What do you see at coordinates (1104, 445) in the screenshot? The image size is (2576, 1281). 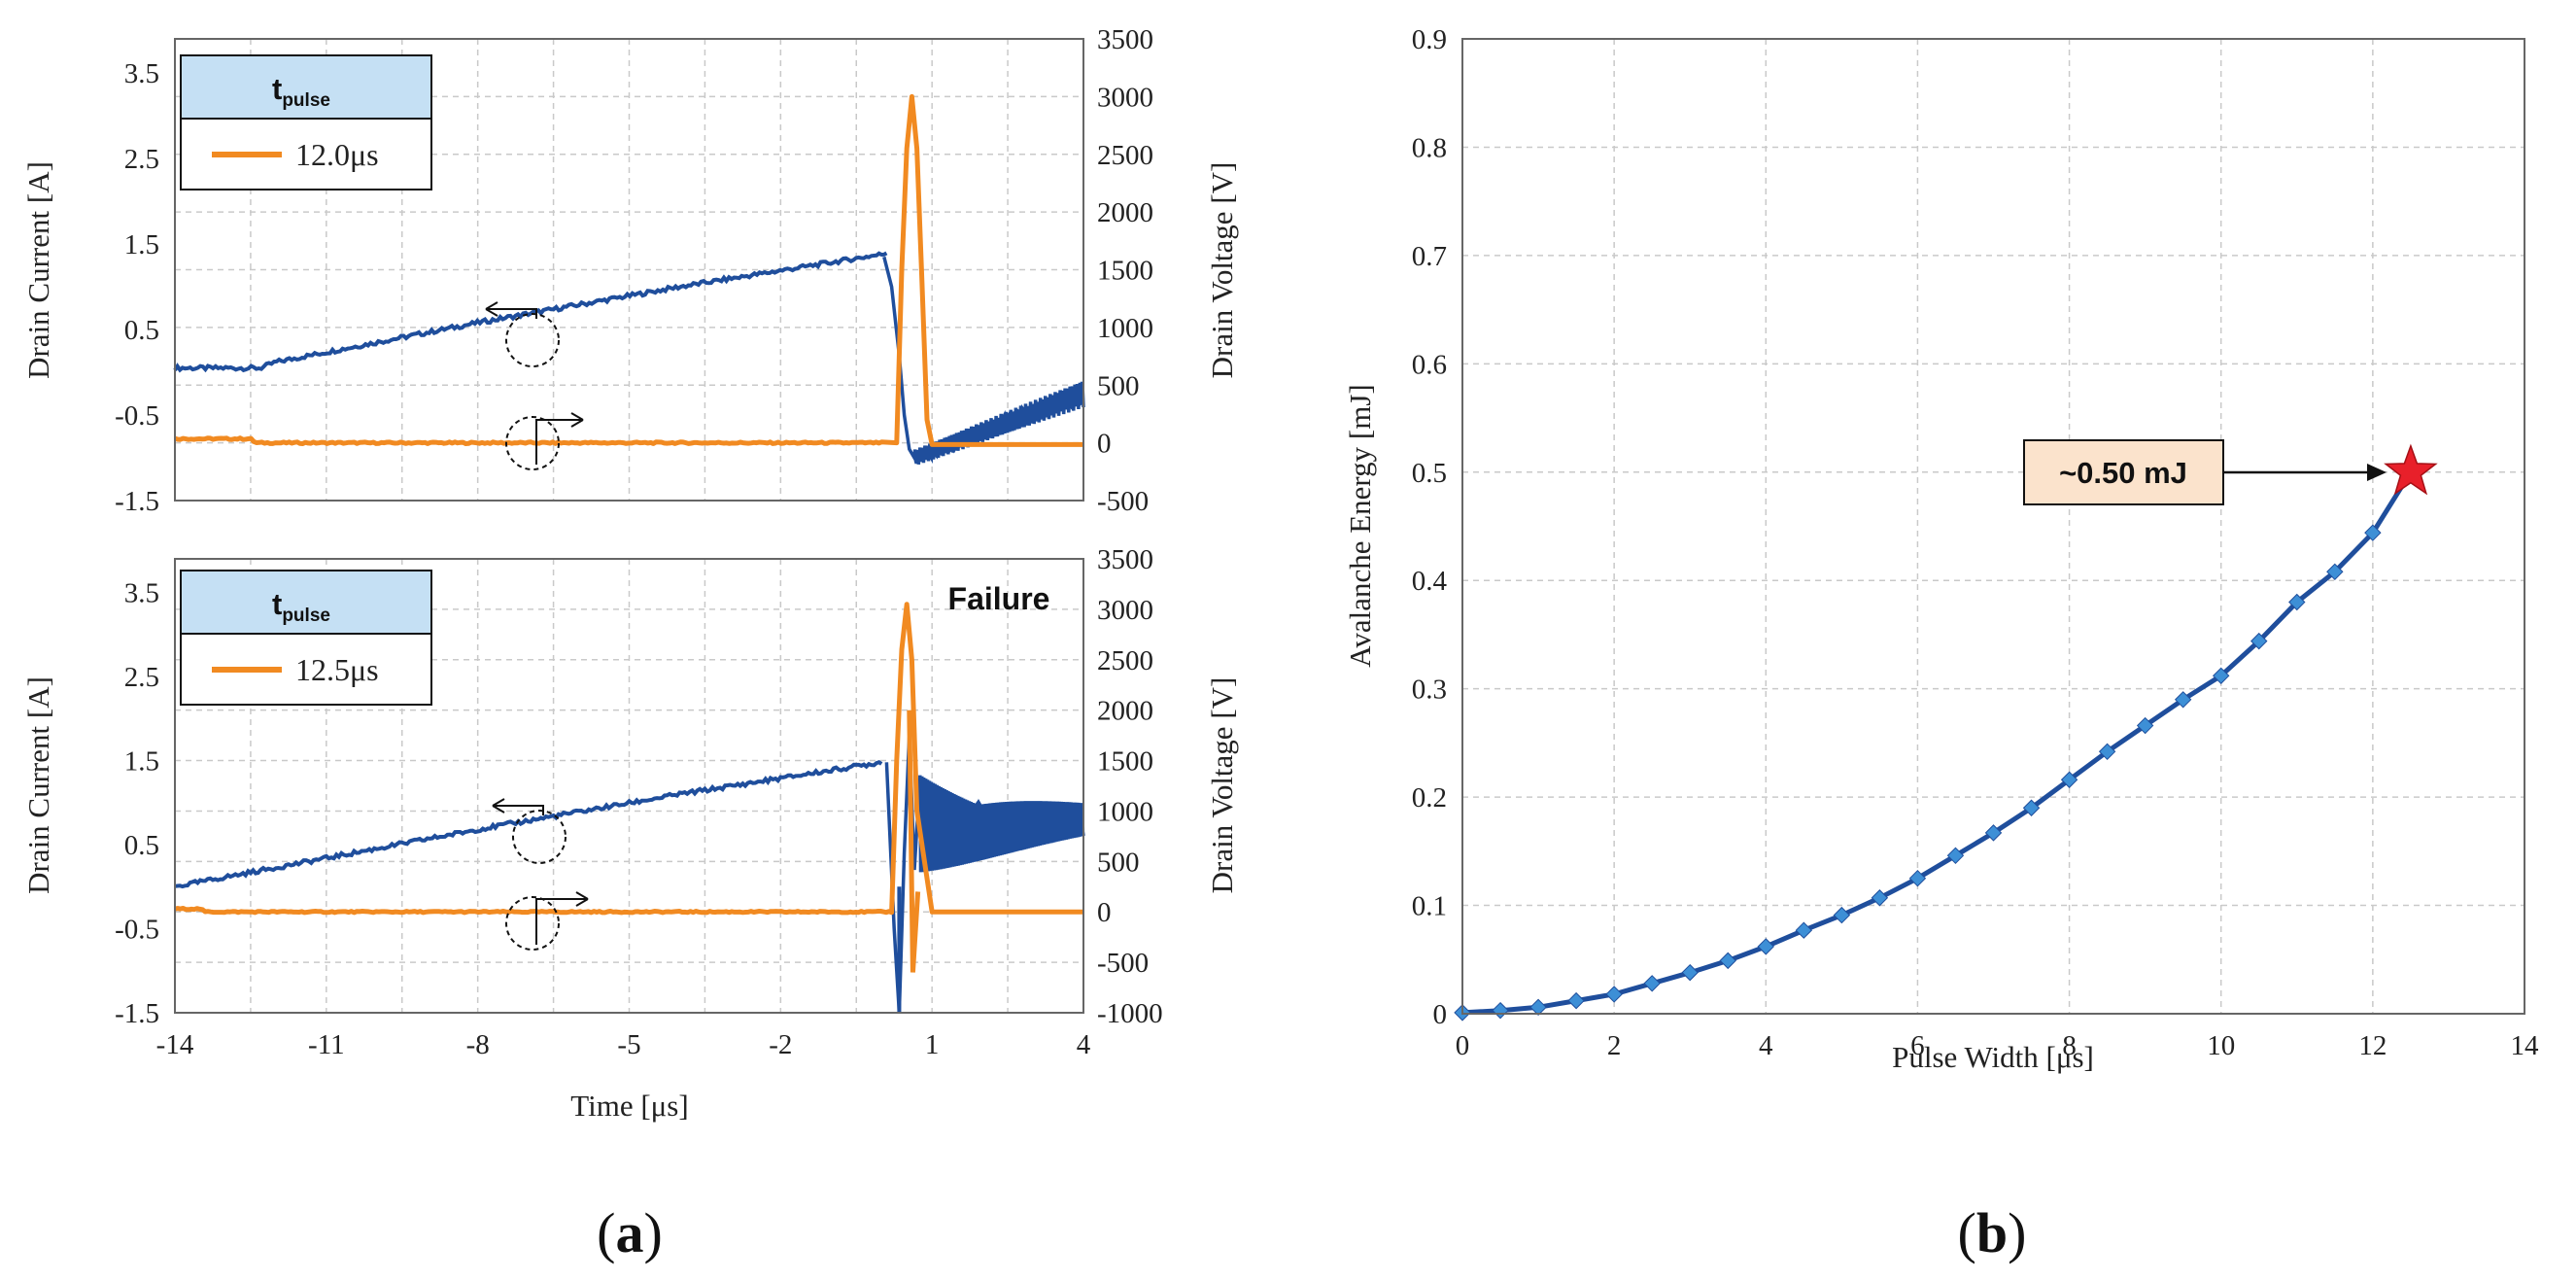 I see `y-right-tick-label: 0` at bounding box center [1104, 445].